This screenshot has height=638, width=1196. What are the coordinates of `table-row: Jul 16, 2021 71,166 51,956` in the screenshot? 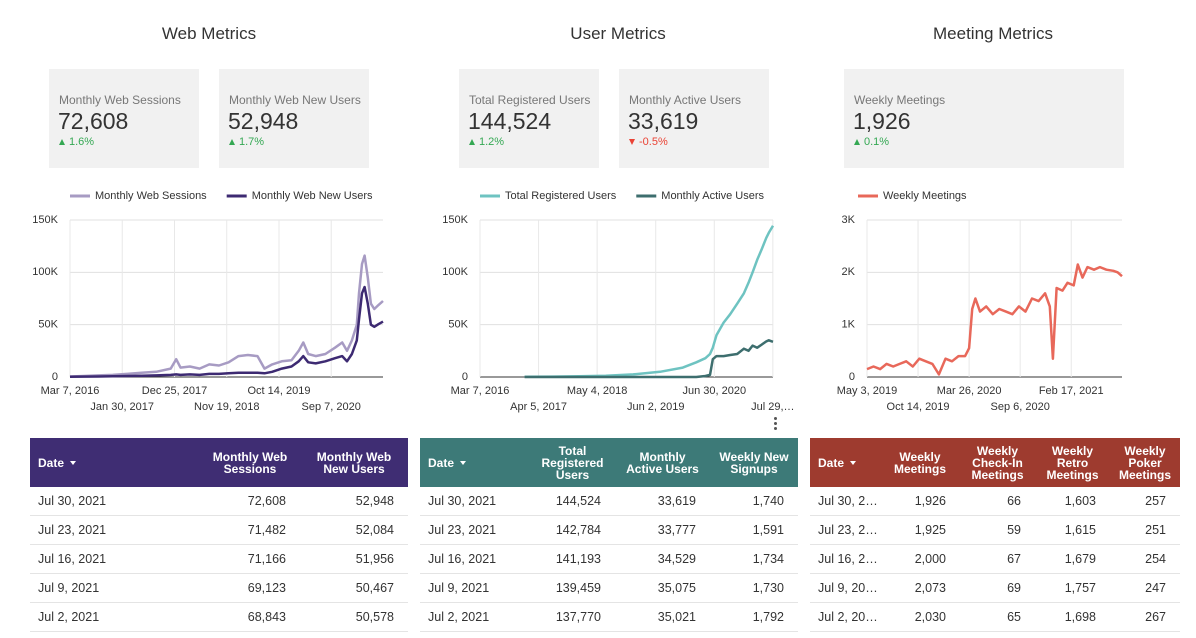 It's located at (219, 559).